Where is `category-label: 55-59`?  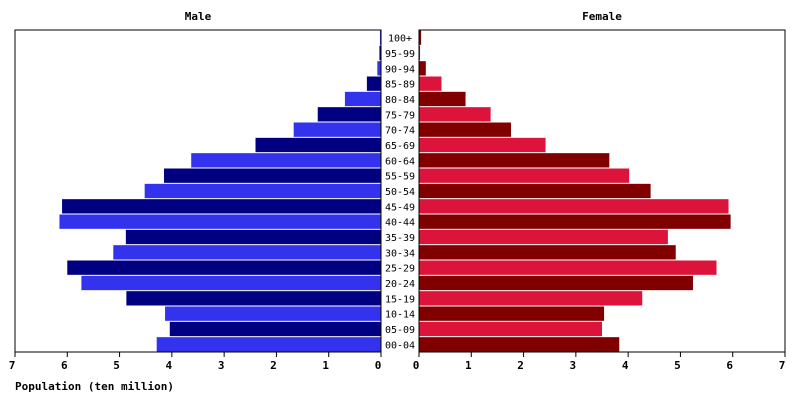 category-label: 55-59 is located at coordinates (400, 177).